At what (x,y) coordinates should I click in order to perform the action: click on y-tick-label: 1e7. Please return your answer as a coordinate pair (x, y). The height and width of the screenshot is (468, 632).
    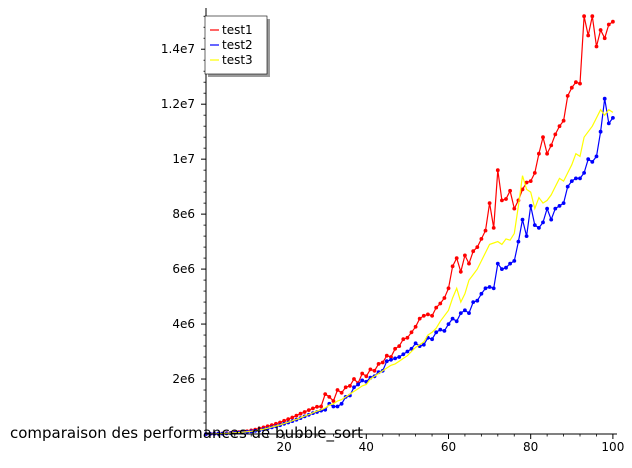
    Looking at the image, I should click on (183, 159).